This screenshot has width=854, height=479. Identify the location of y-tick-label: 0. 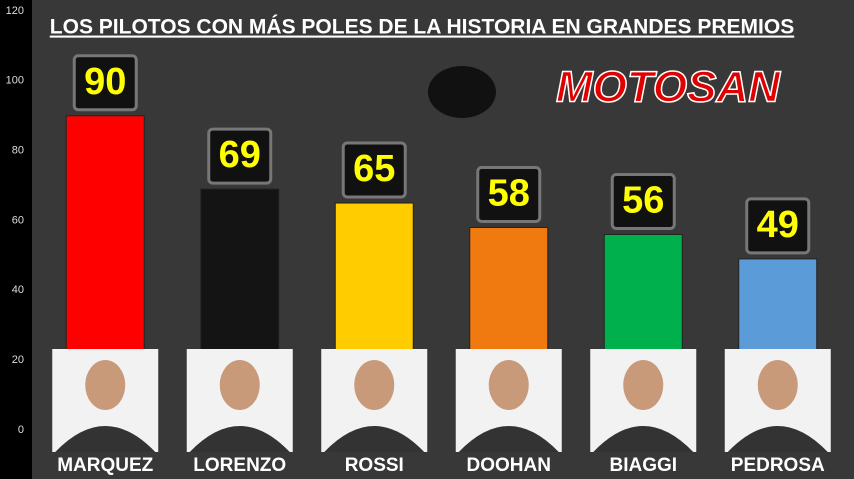
(21, 430).